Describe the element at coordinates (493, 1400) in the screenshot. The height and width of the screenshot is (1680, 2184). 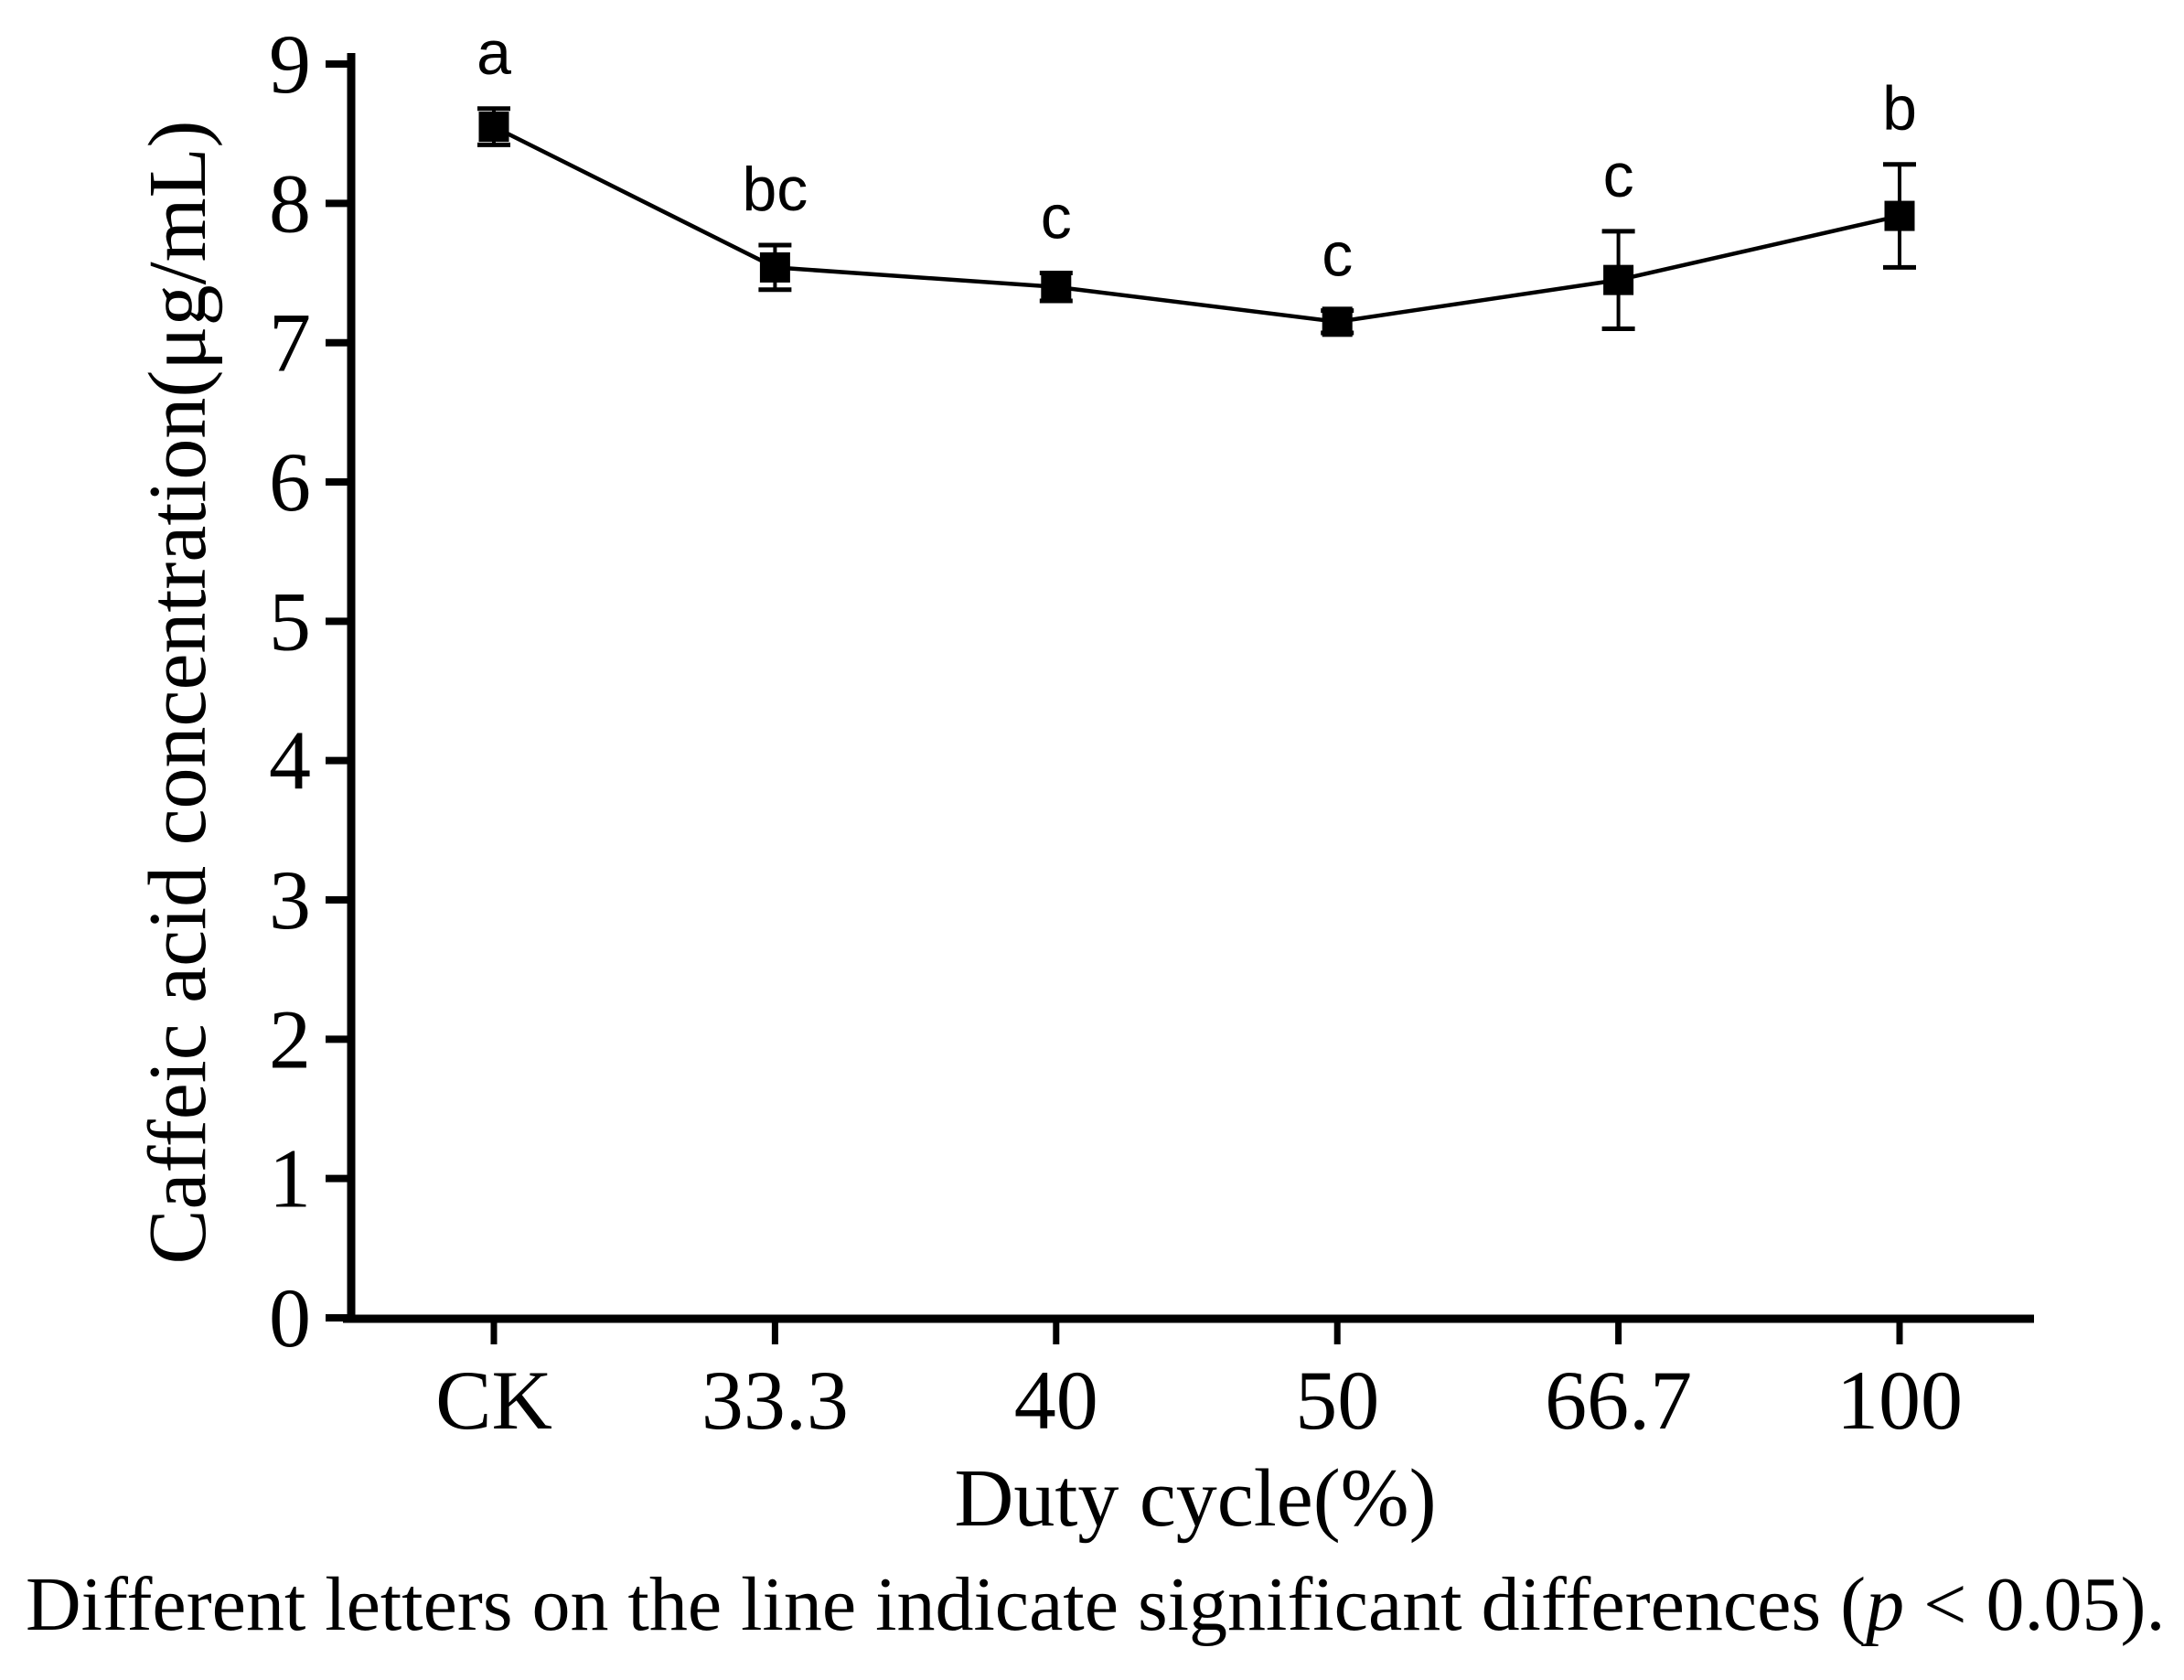
I see `x-tick-label: CK` at that location.